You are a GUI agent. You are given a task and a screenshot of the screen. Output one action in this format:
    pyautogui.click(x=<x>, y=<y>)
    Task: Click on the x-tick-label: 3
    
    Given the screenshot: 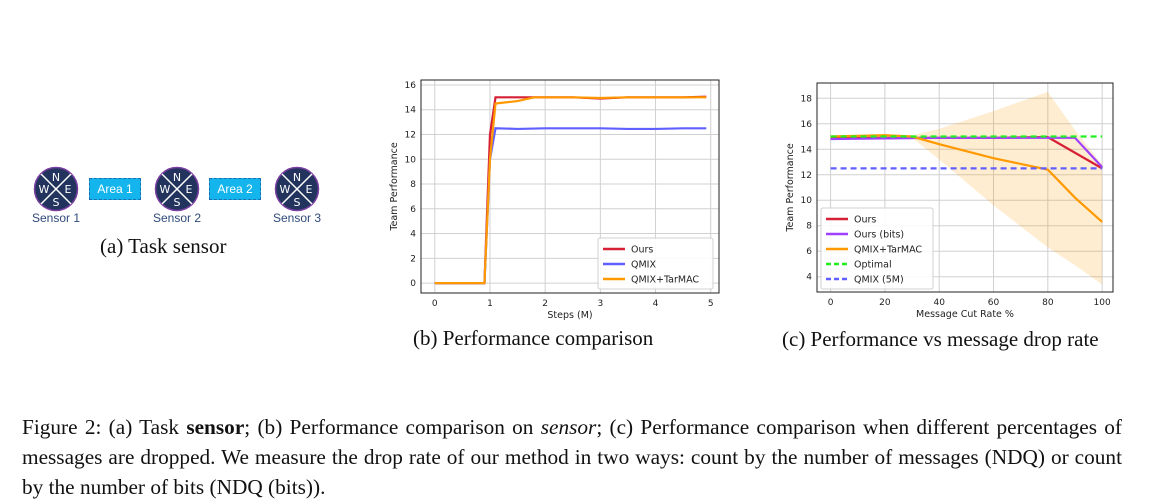 What is the action you would take?
    pyautogui.click(x=600, y=304)
    